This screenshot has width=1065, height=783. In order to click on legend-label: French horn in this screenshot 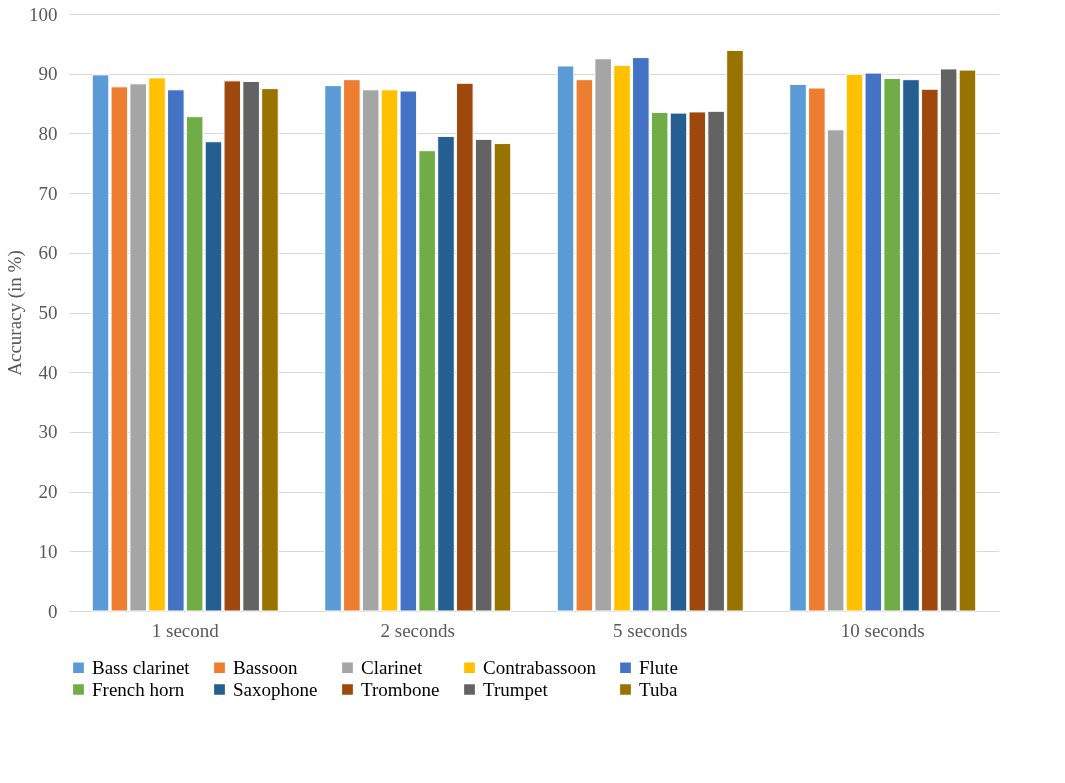, I will do `click(138, 689)`.